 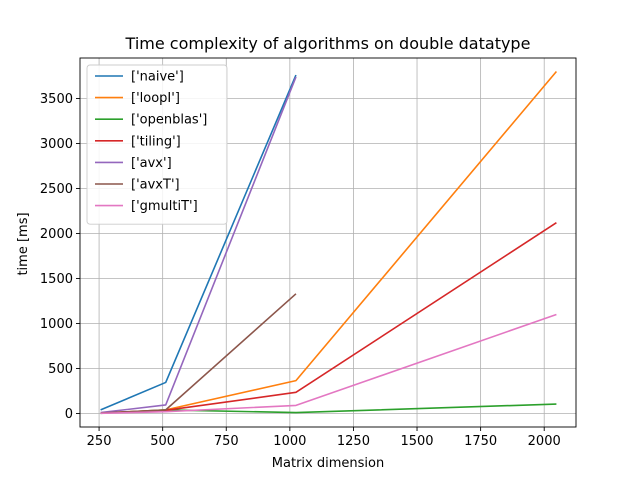 I want to click on x-tick-label: 1250, so click(x=353, y=441).